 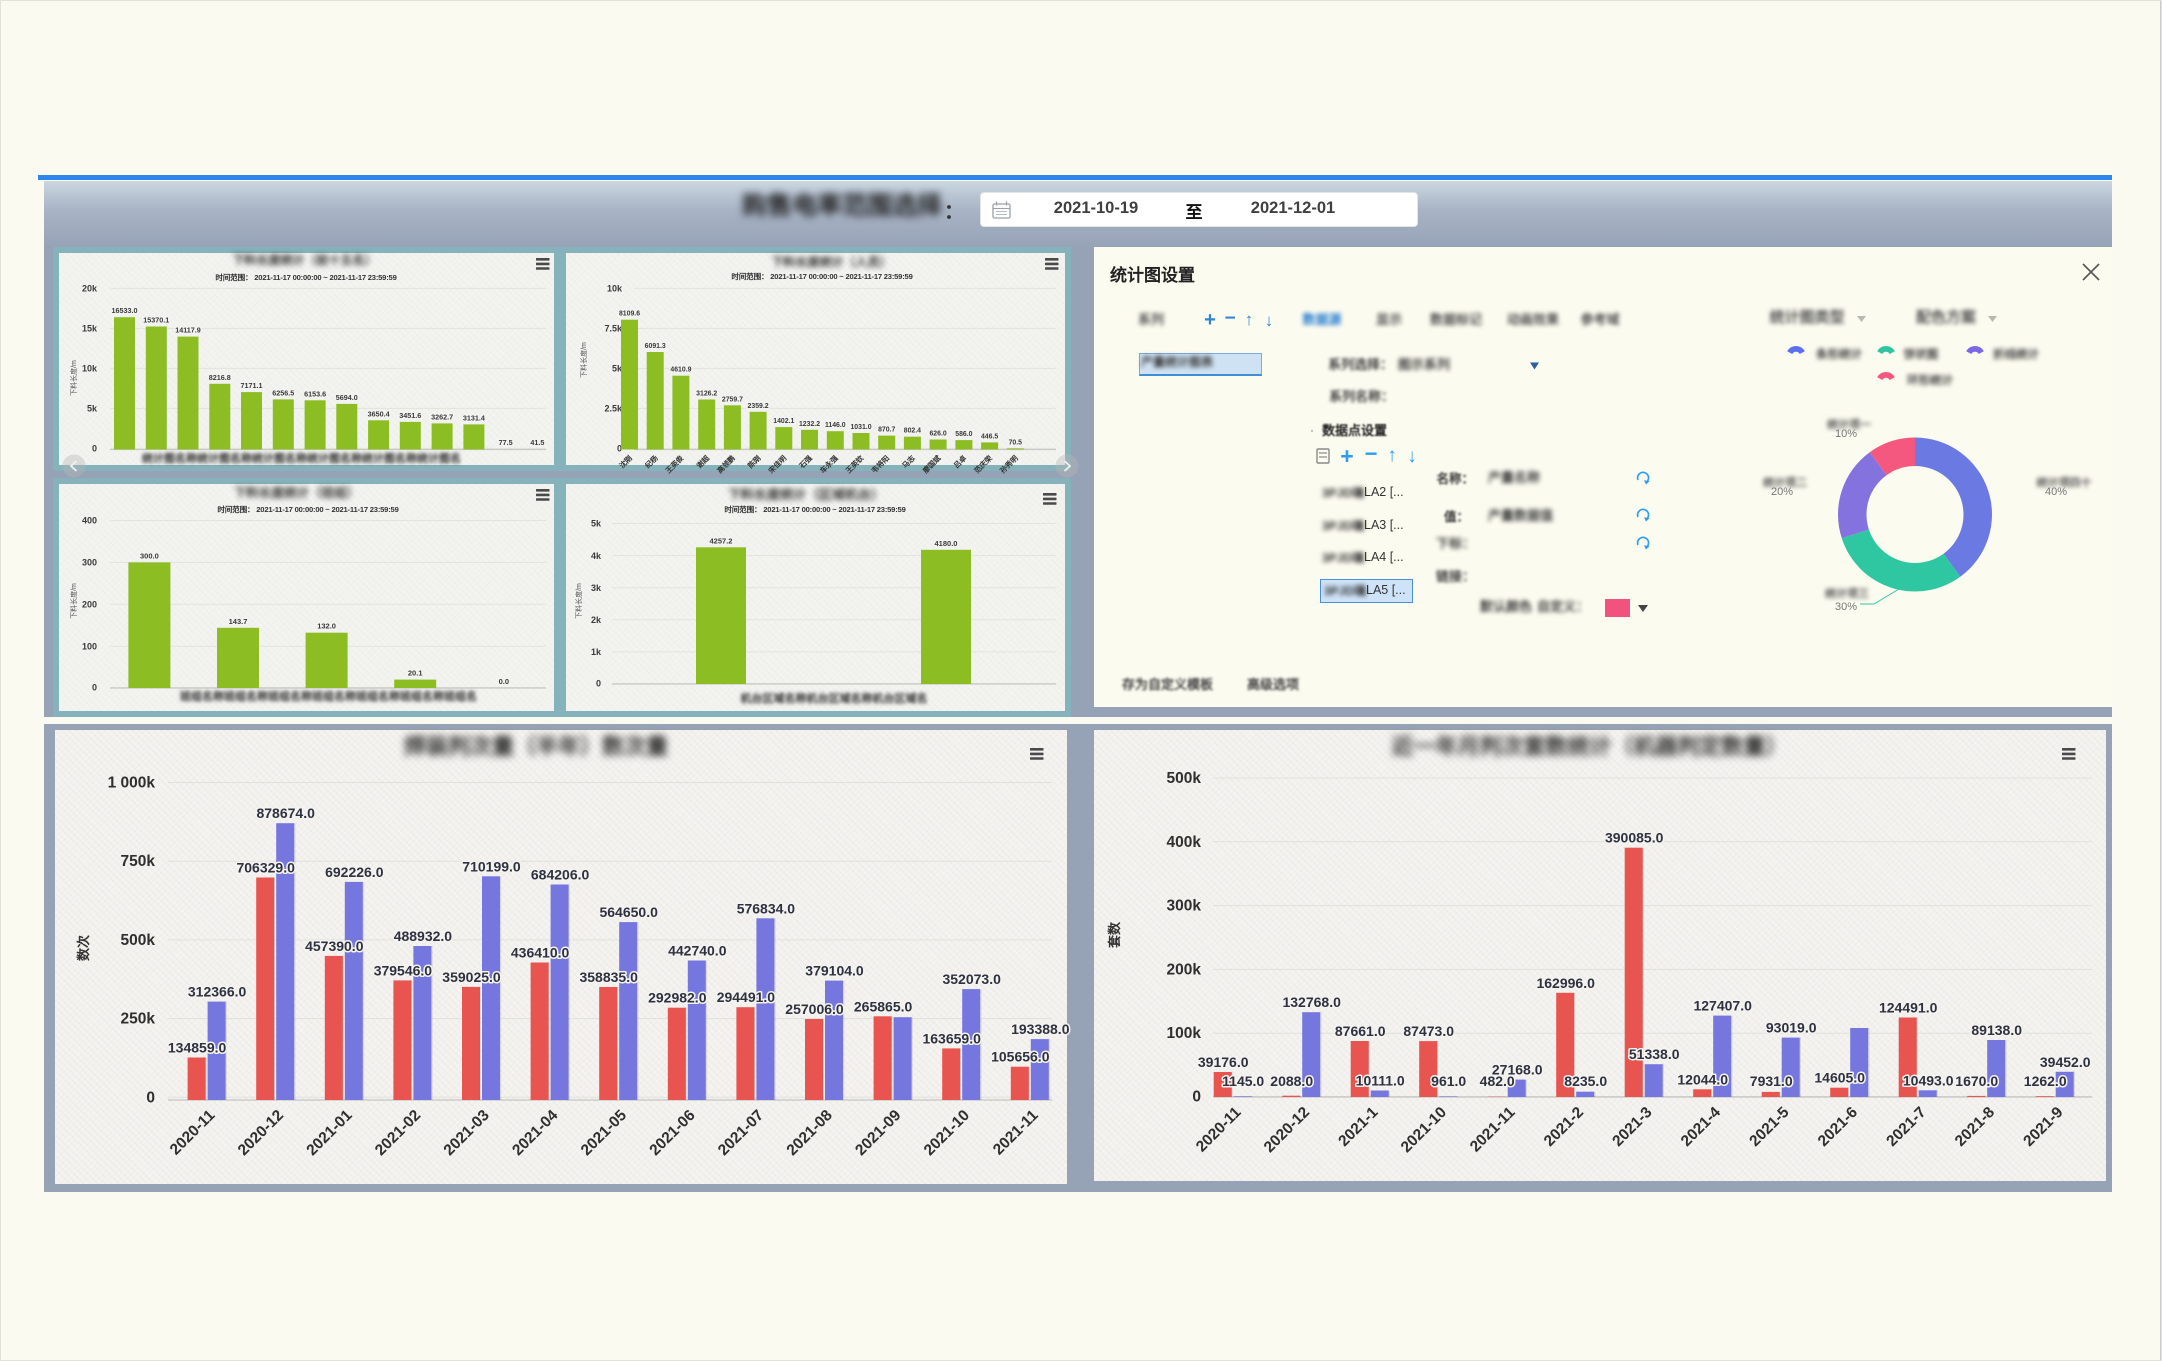 I want to click on svg-text: 89138.0, so click(x=1996, y=1030).